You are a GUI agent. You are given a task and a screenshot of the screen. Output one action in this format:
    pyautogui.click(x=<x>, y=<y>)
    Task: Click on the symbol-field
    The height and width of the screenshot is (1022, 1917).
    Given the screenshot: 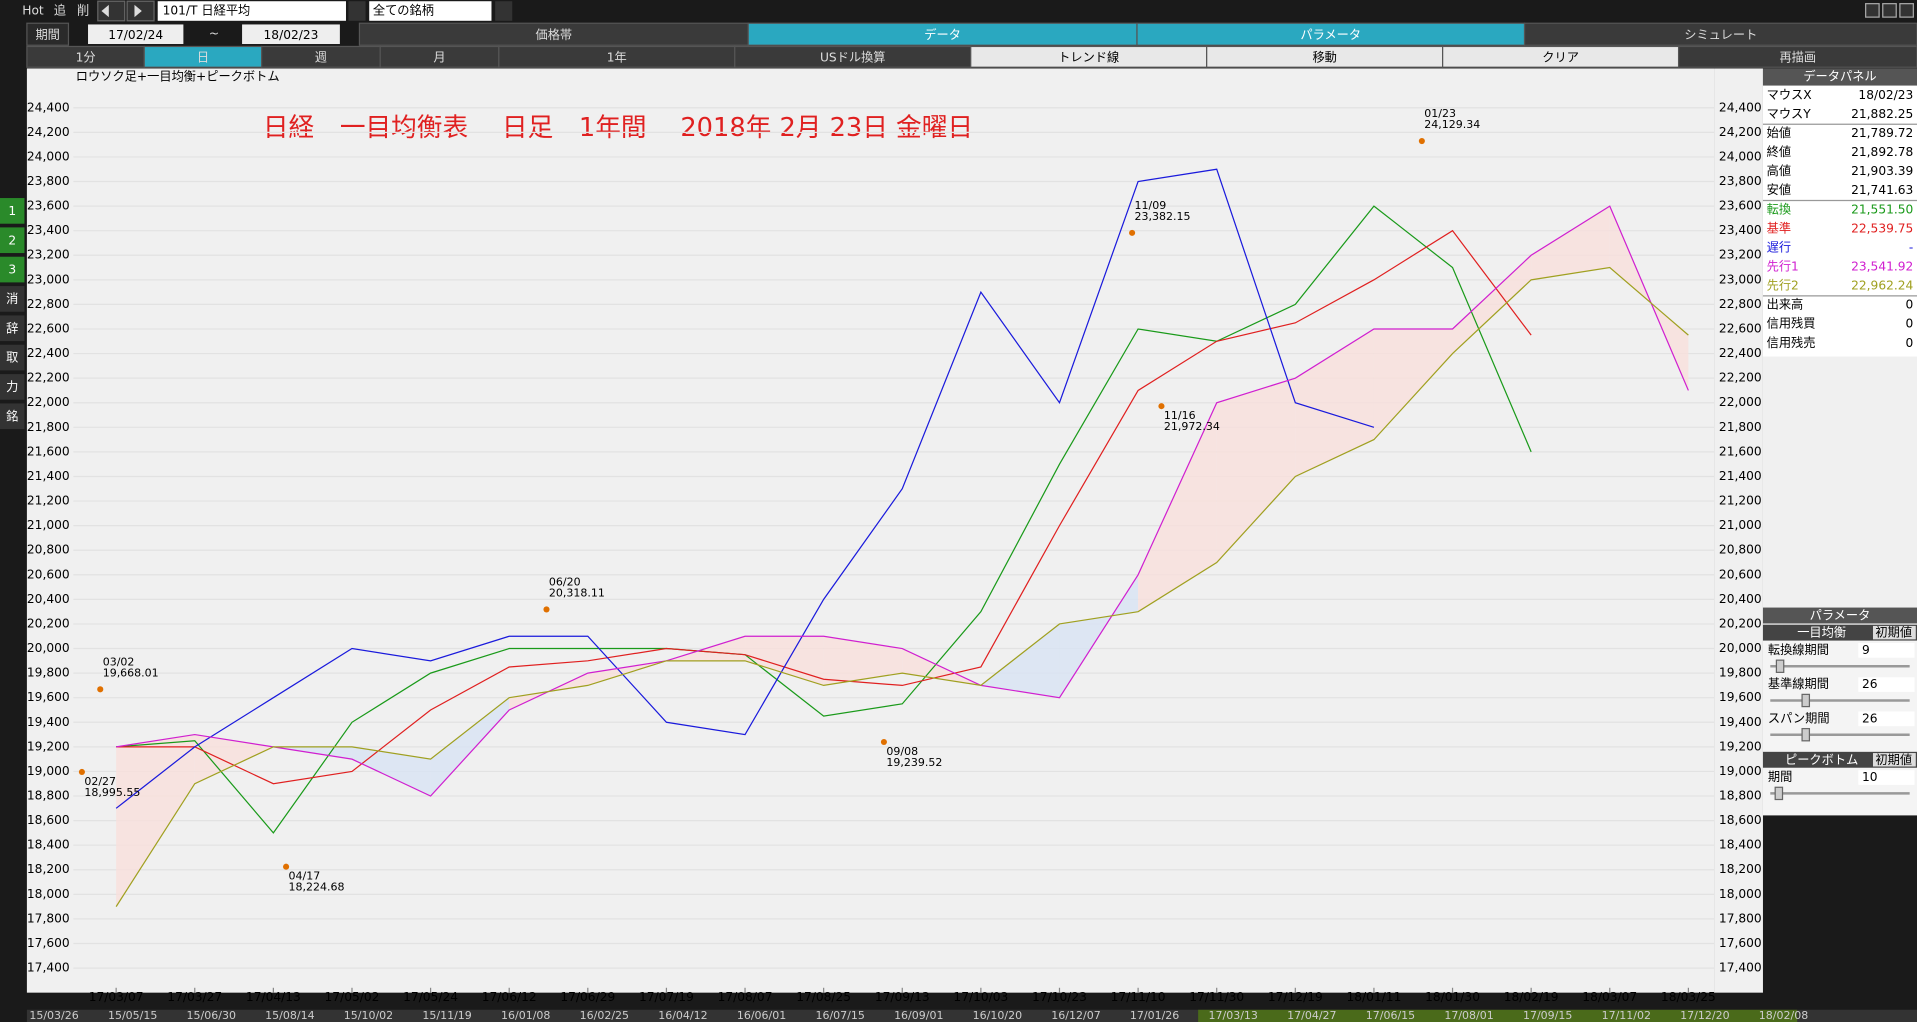 What is the action you would take?
    pyautogui.click(x=251, y=11)
    